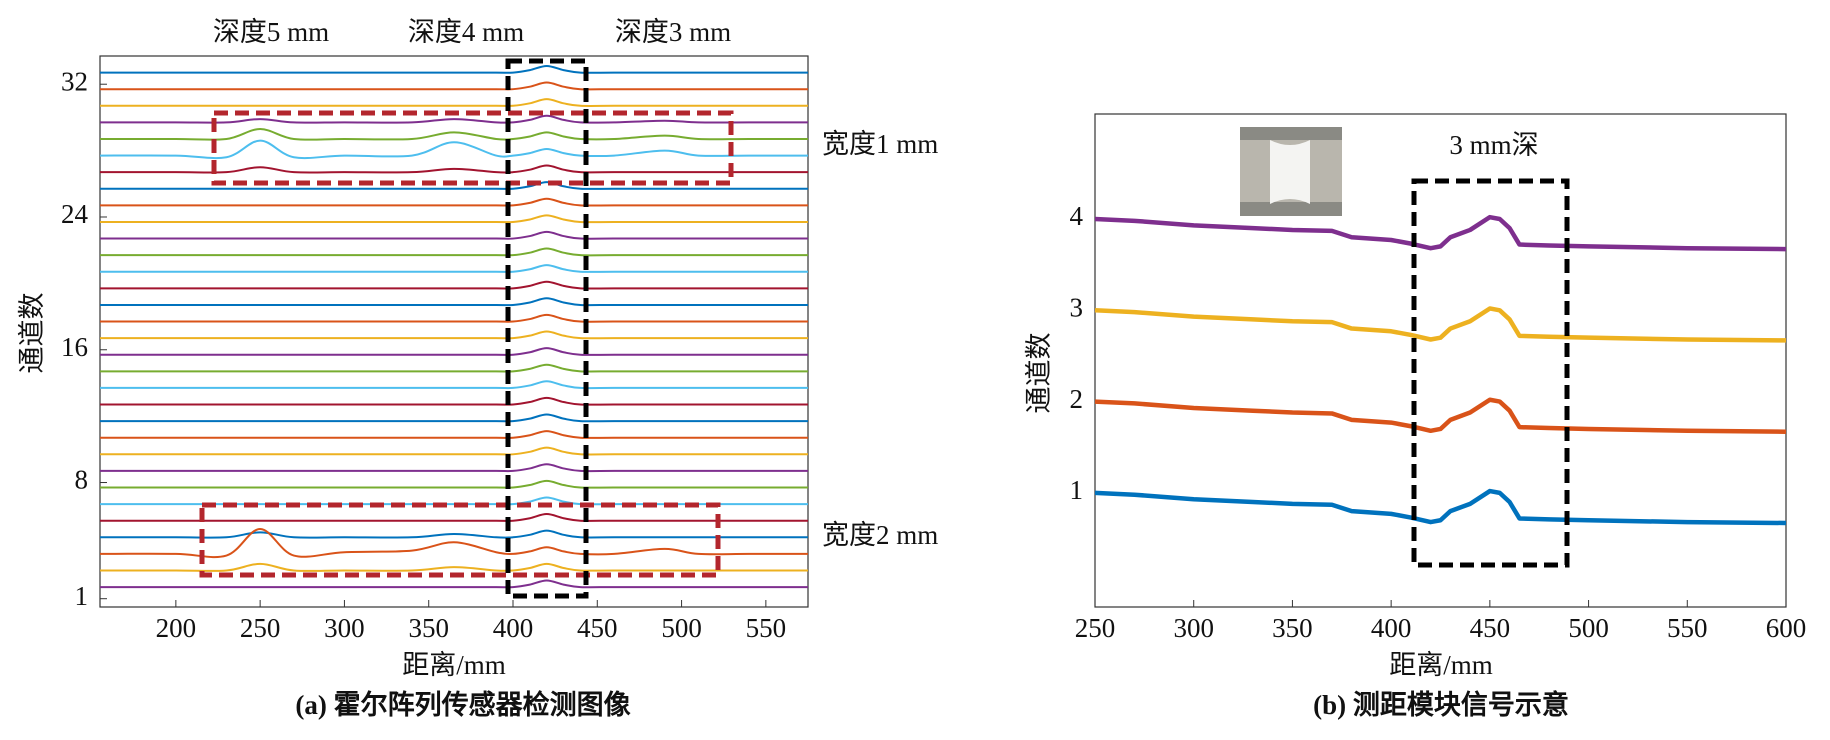 This screenshot has width=1830, height=740. Describe the element at coordinates (1077, 399) in the screenshot. I see `y-tick-label: 2` at that location.